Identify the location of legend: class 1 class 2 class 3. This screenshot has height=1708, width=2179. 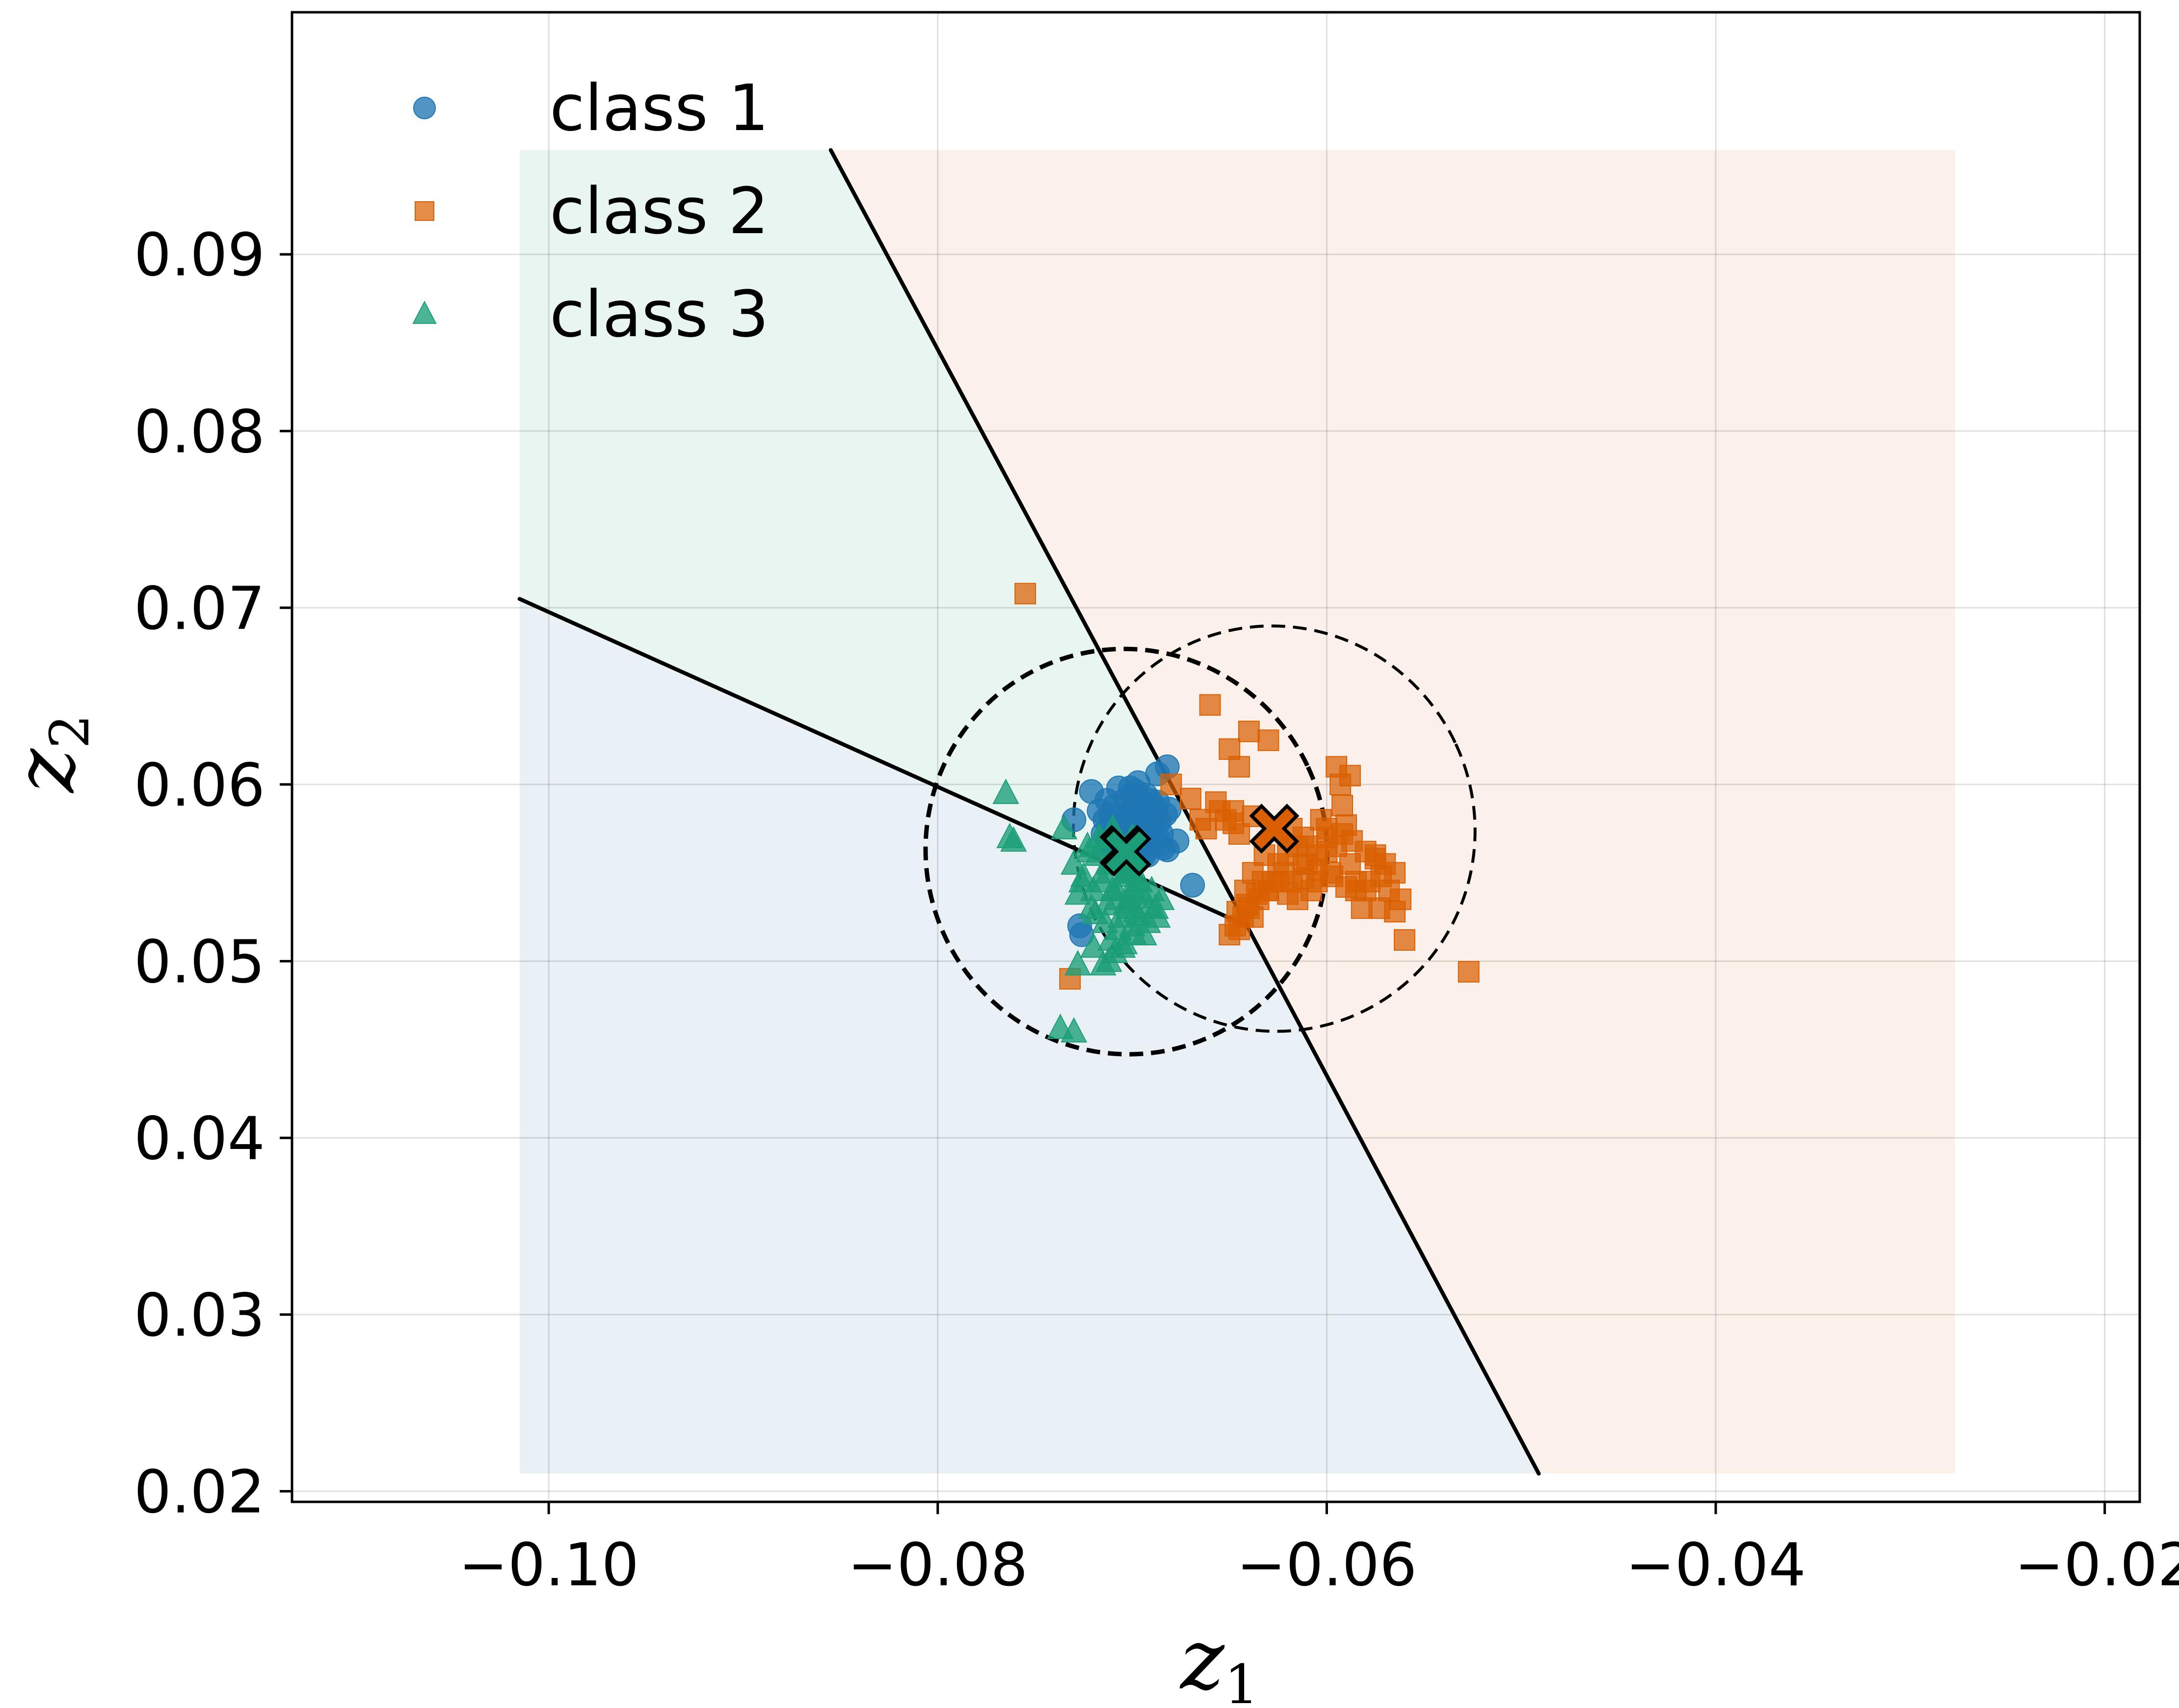
(590, 211).